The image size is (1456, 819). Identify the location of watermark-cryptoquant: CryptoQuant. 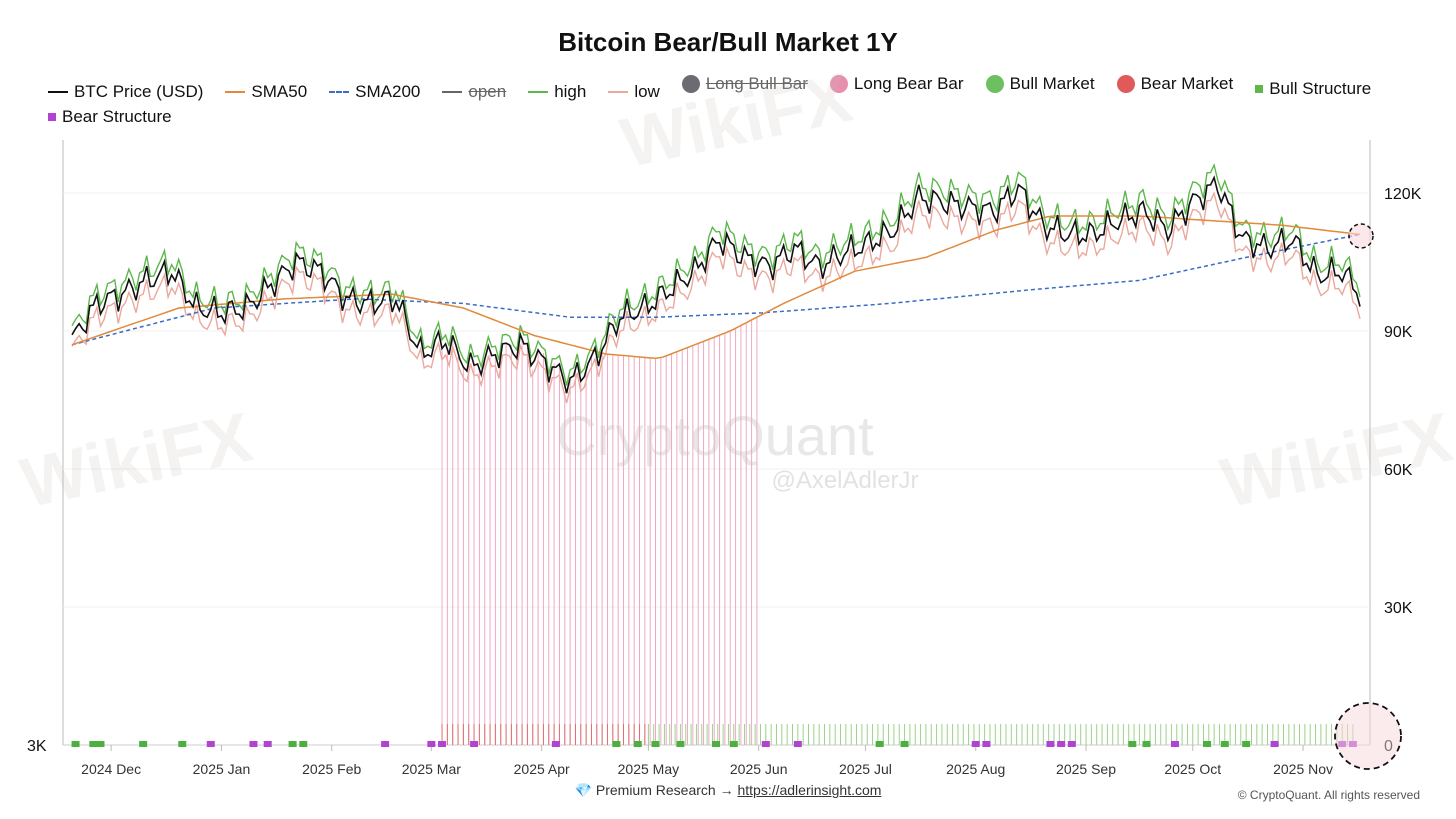
(715, 435).